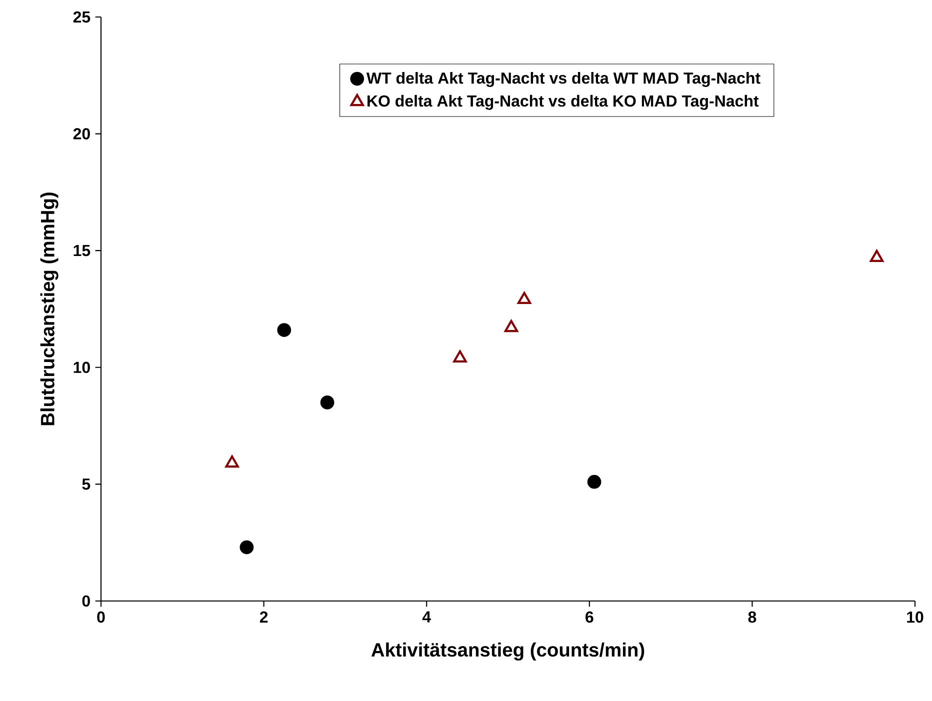  I want to click on y-axis-title: Blutdruckanstieg (mmHg), so click(49, 309).